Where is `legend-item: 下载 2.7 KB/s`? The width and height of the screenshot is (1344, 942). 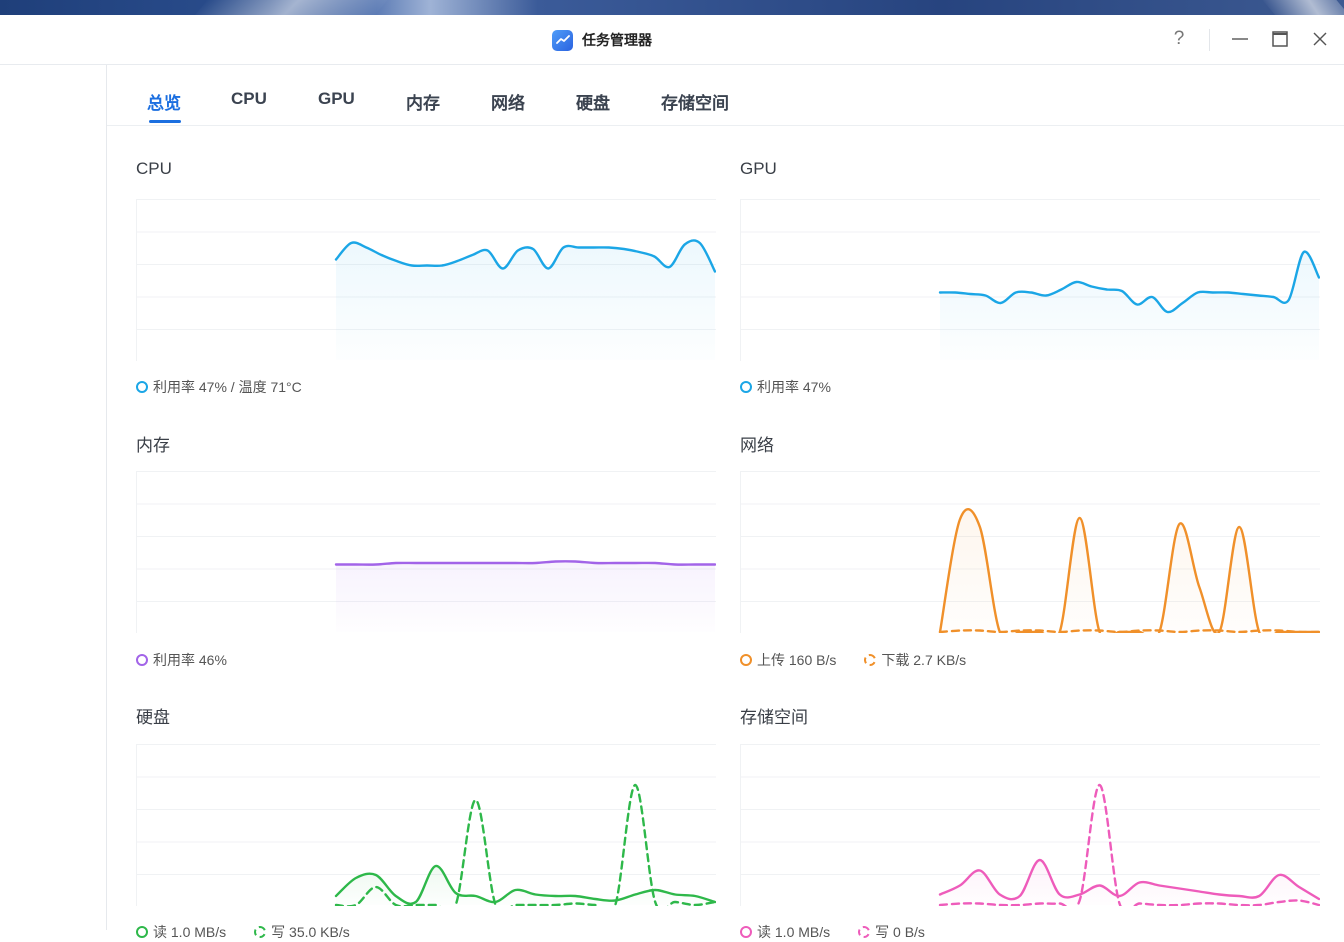
legend-item: 下载 2.7 KB/s is located at coordinates (915, 660).